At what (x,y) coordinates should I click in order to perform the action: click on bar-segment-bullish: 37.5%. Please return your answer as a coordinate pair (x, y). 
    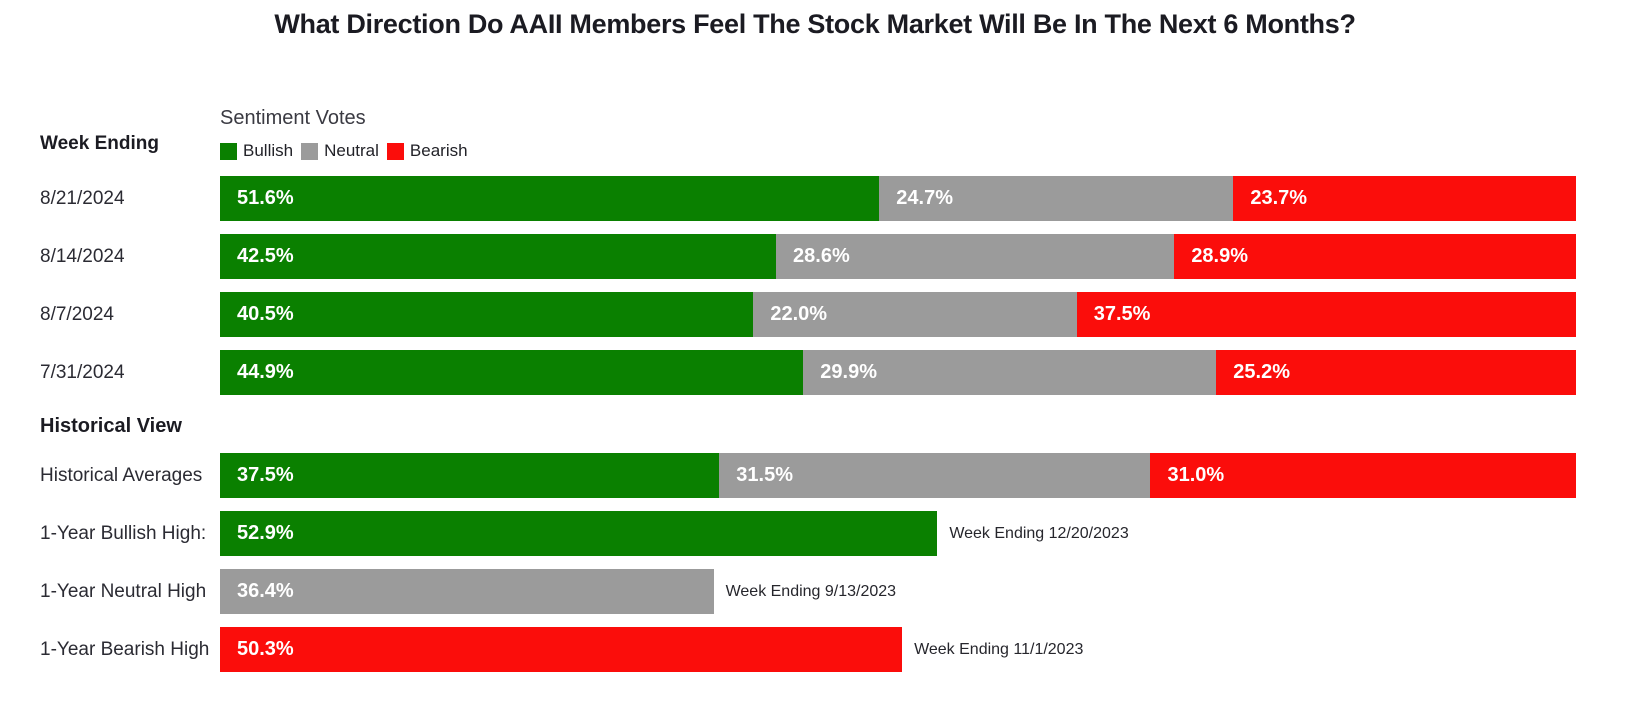
    Looking at the image, I should click on (470, 475).